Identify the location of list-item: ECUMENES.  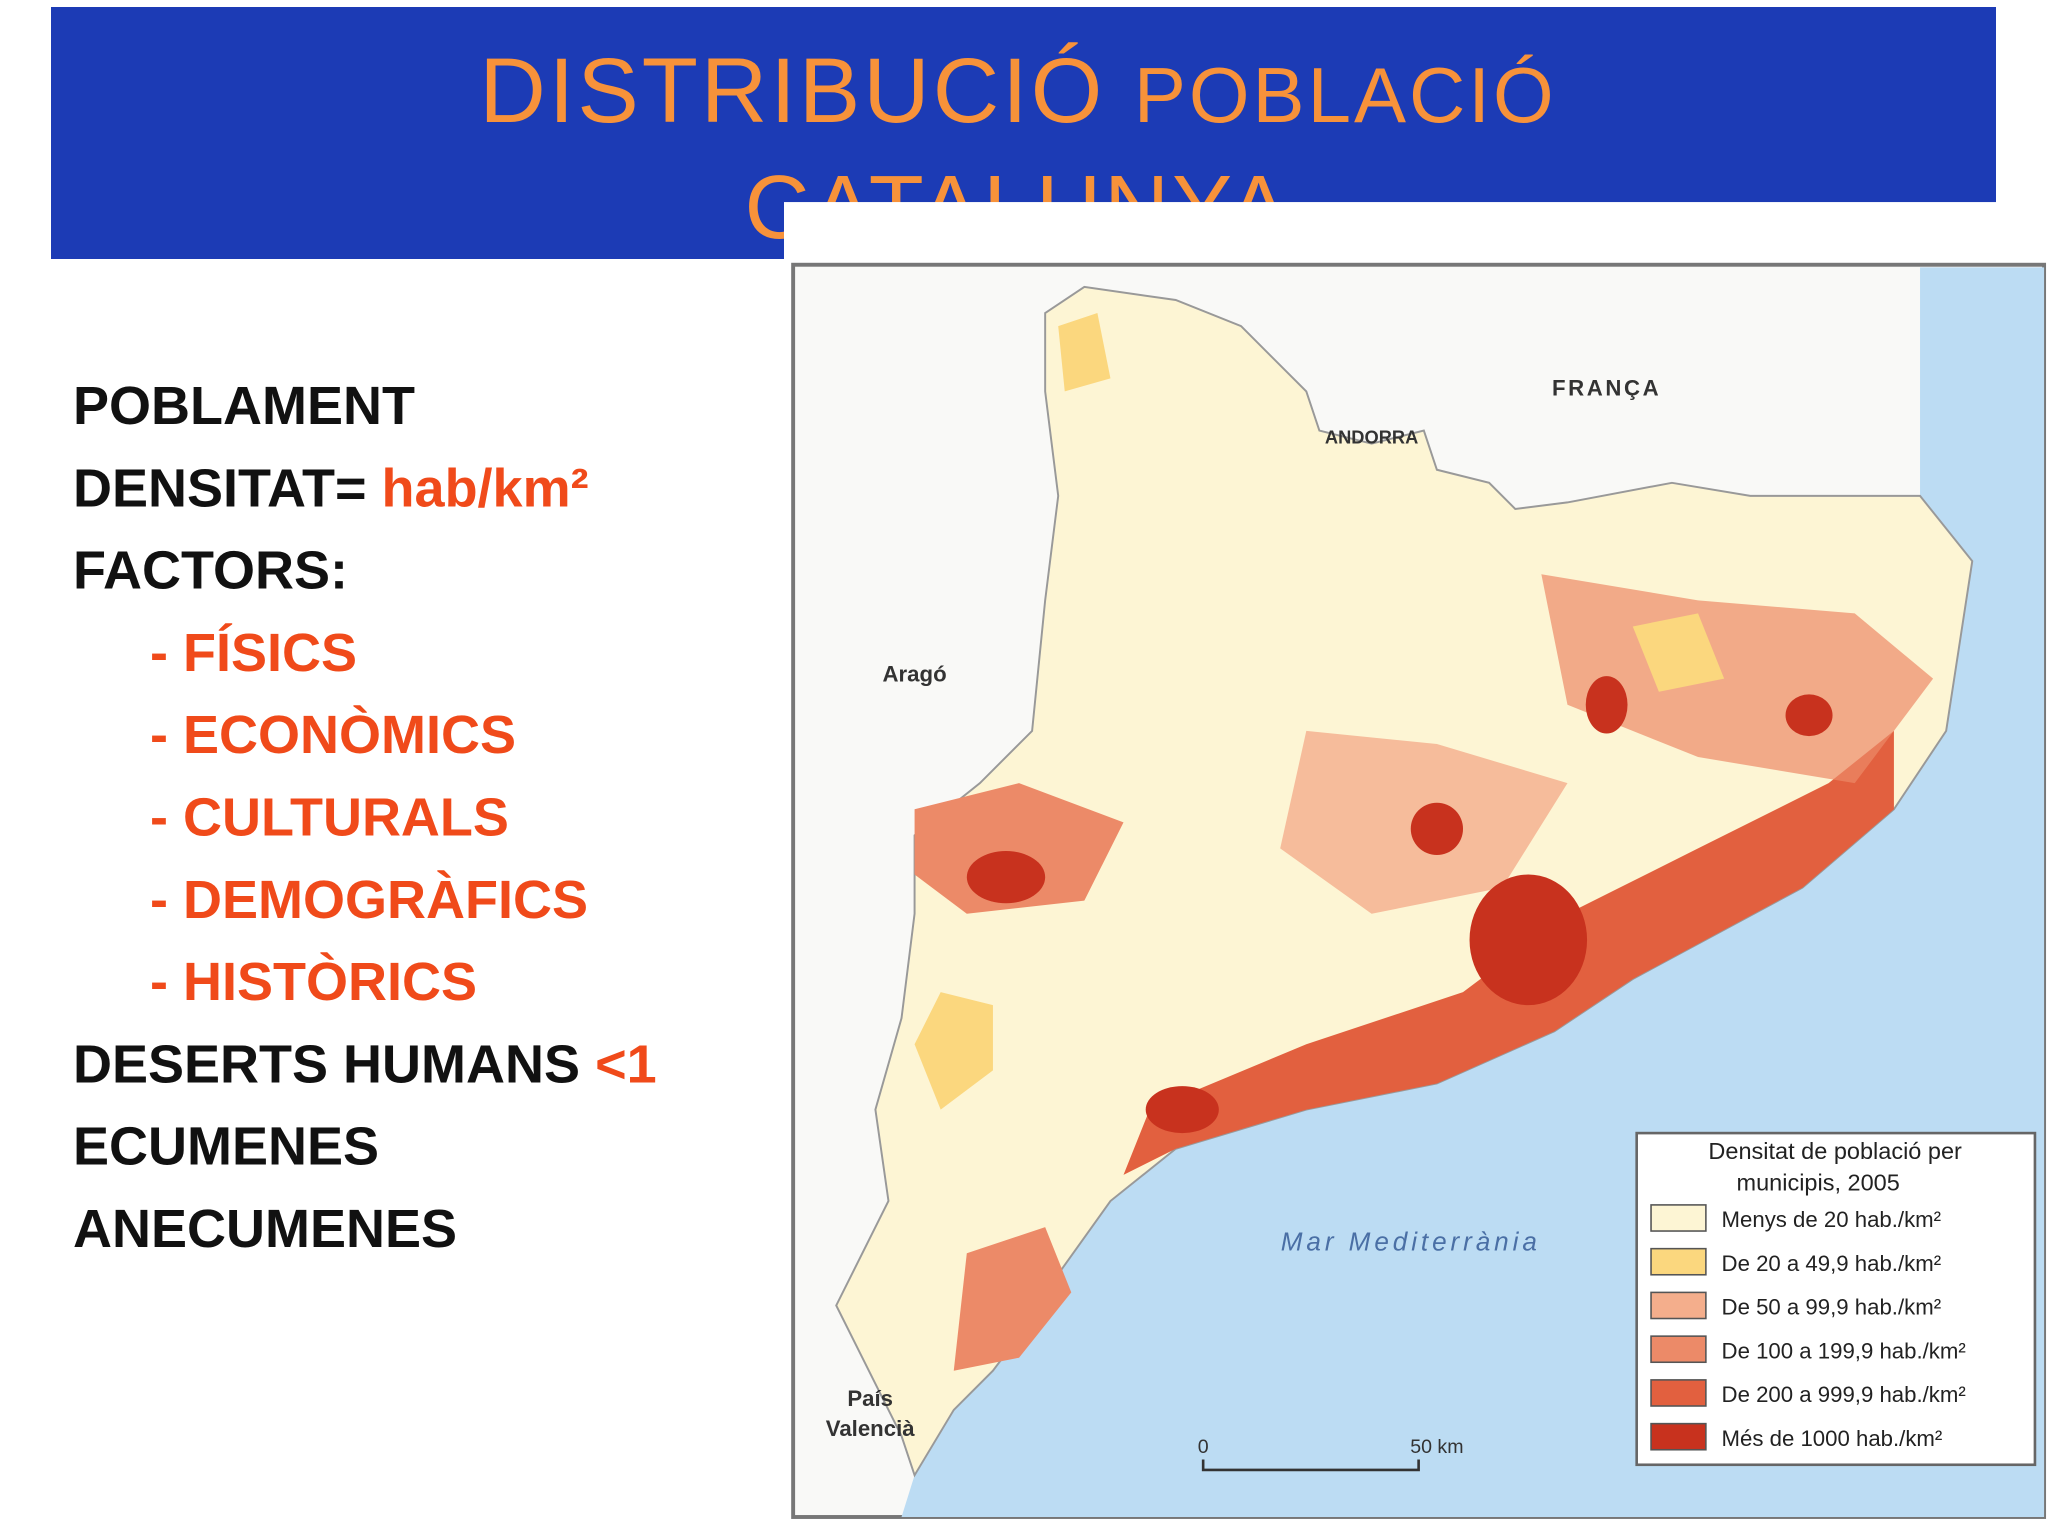
(226, 1147).